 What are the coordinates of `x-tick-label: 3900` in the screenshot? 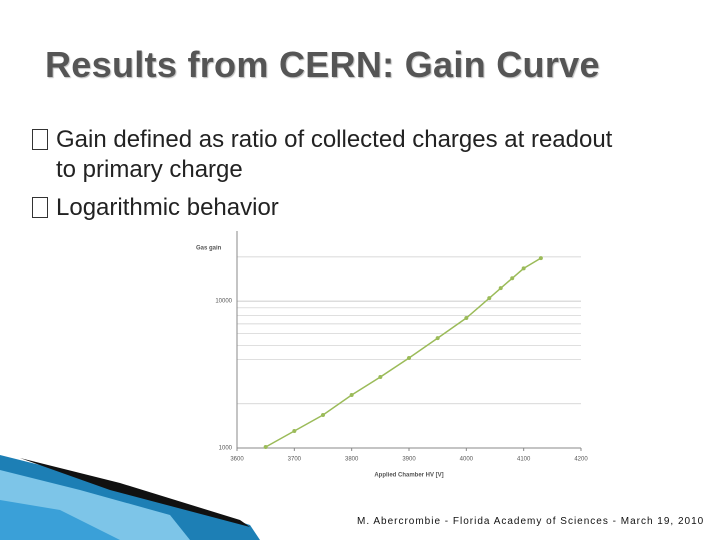 It's located at (409, 460).